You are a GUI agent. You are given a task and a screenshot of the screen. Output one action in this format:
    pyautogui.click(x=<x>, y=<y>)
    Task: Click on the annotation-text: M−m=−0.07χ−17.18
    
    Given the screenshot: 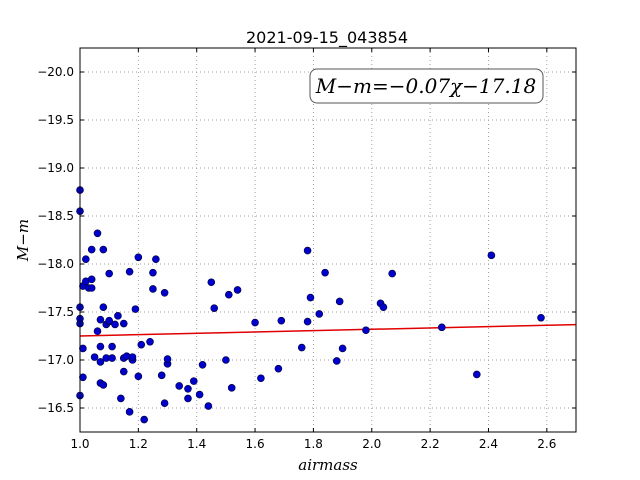 What is the action you would take?
    pyautogui.click(x=425, y=86)
    